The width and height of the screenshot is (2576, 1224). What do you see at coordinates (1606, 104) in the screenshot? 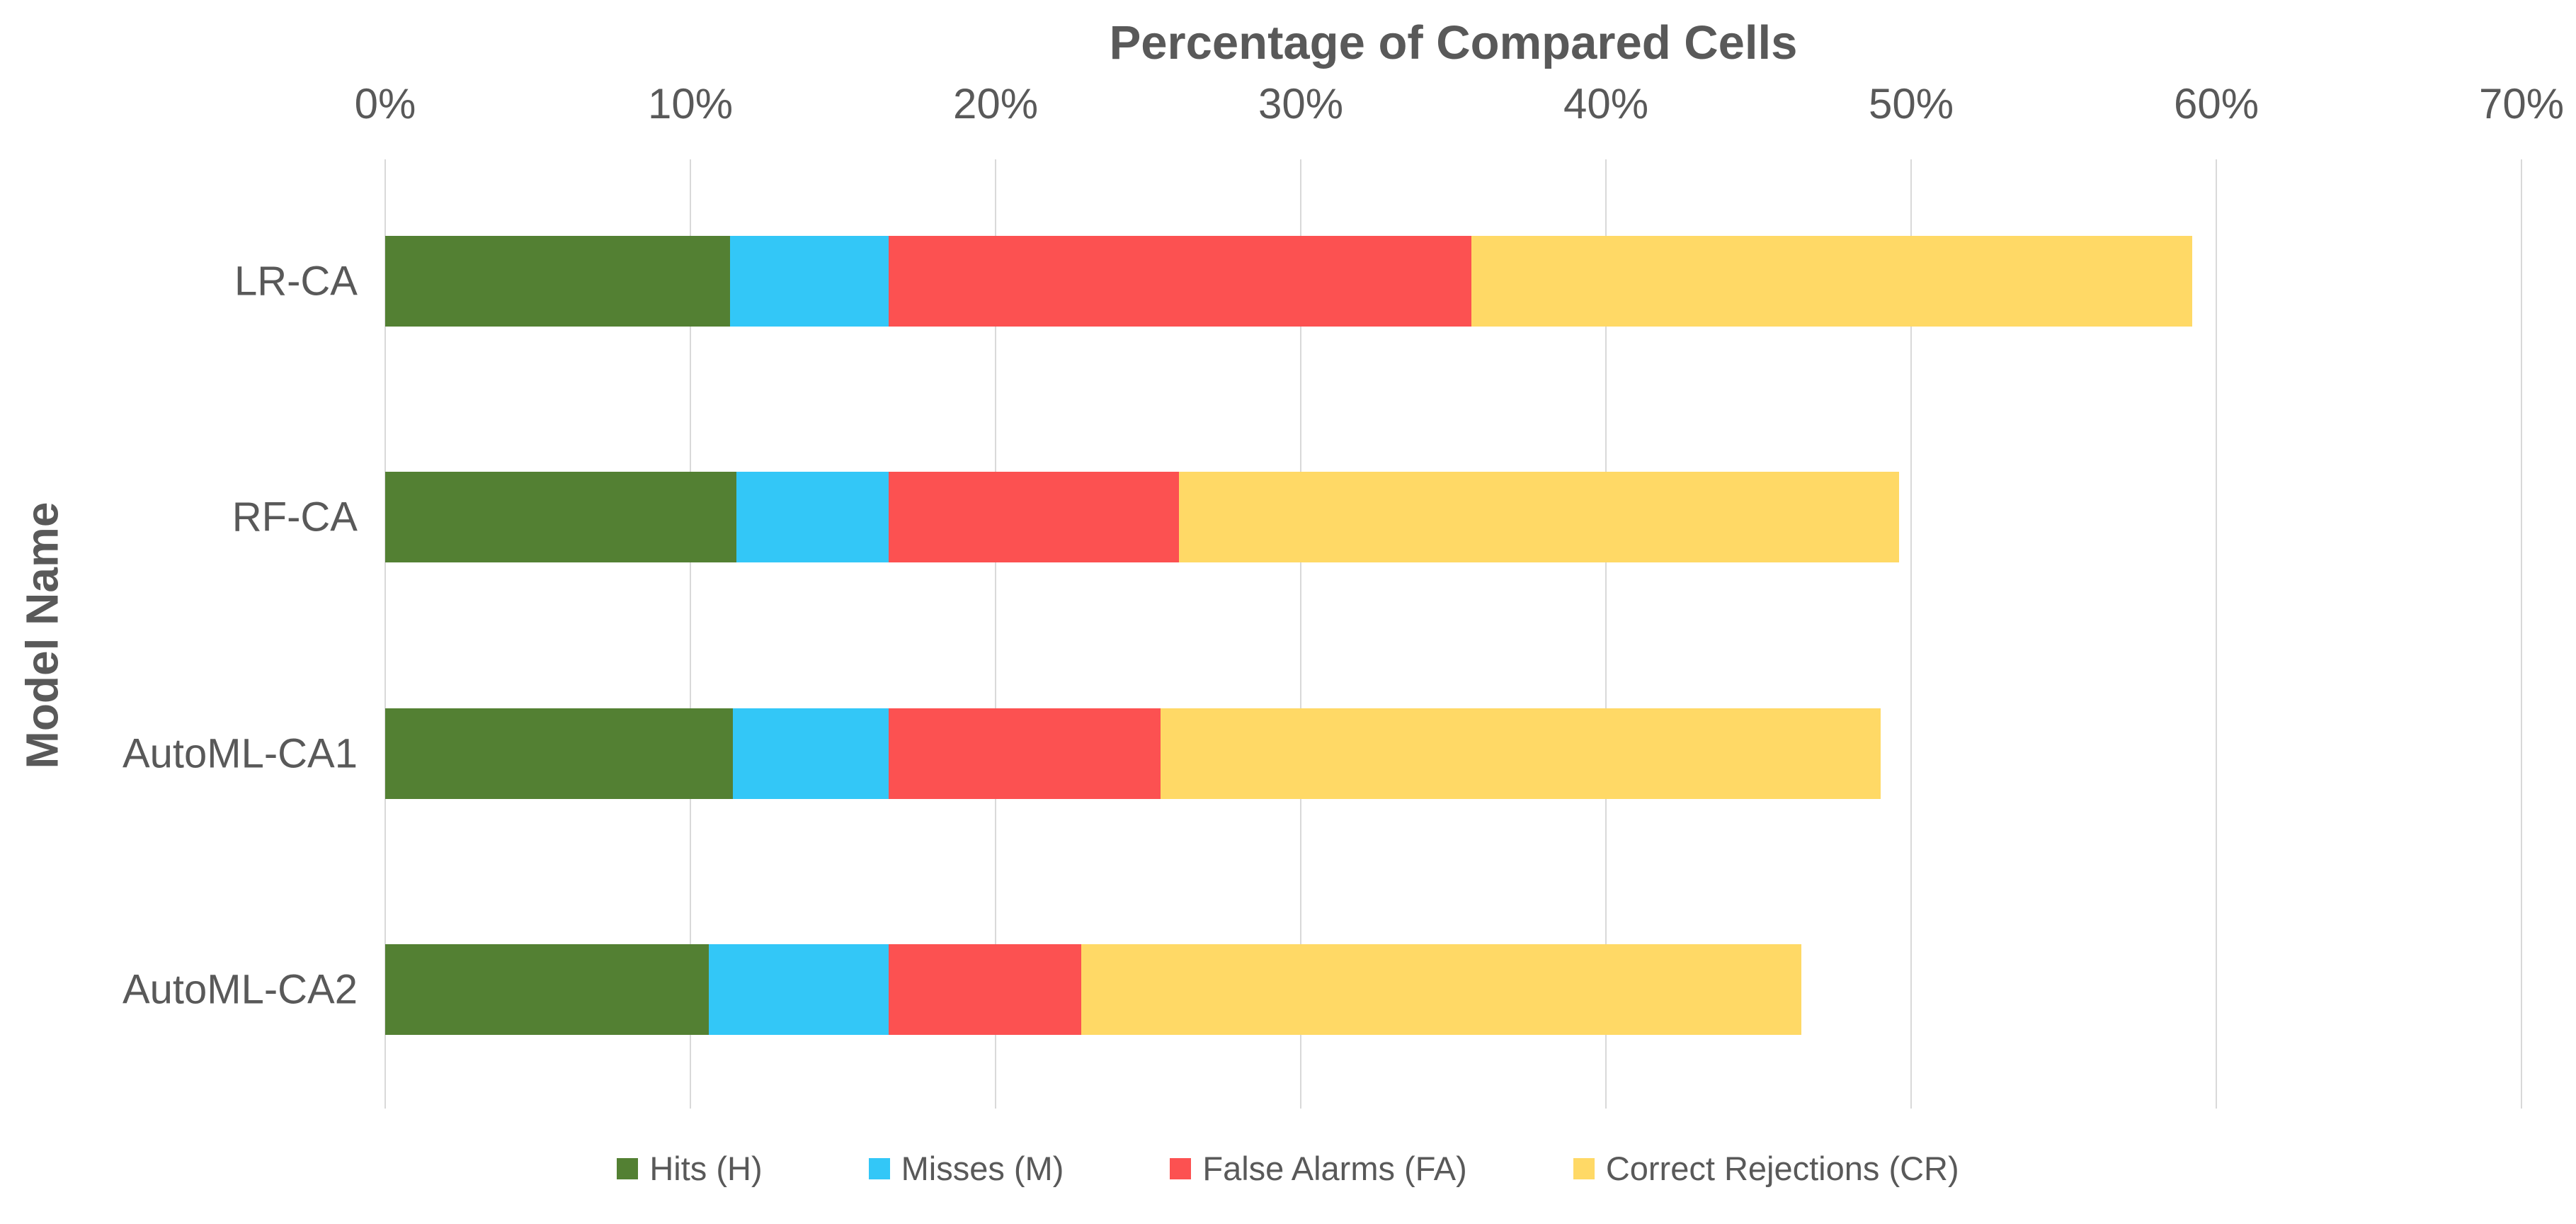
I see `x-tick-label: 40%` at bounding box center [1606, 104].